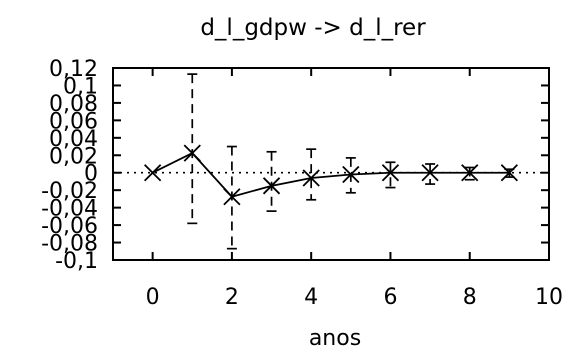 Image resolution: width=577 pixels, height=353 pixels. I want to click on series-line, so click(331, 174).